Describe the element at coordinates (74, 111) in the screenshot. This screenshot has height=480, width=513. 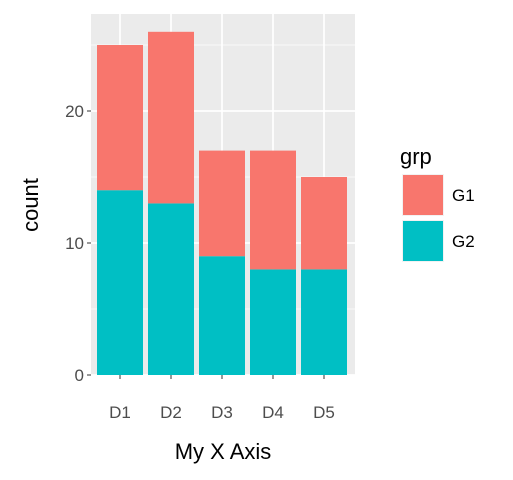
I see `y-tick-label: 20` at that location.